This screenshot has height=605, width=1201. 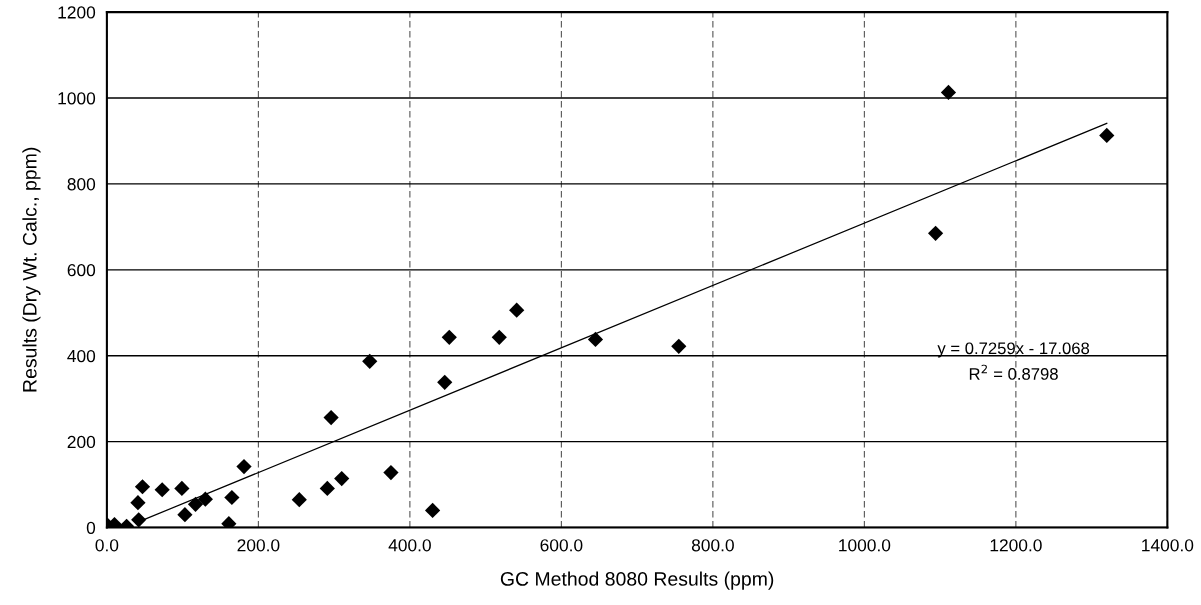 What do you see at coordinates (637, 580) in the screenshot?
I see `x-axis-title: GC Method 8080 Results (ppm)` at bounding box center [637, 580].